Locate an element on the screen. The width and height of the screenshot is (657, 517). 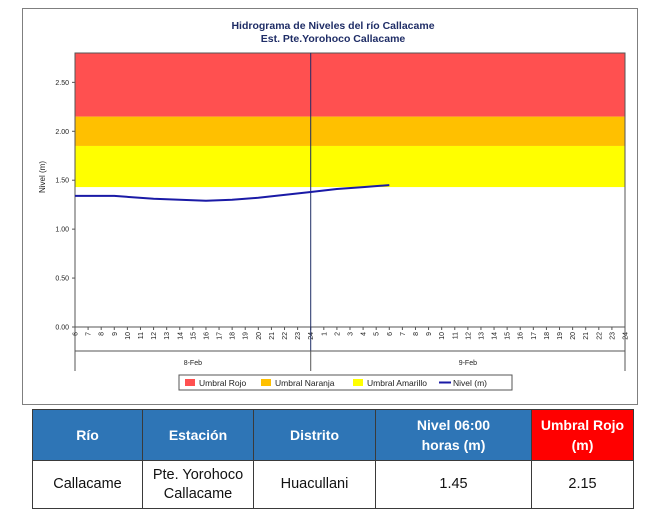
x-tick-label: 5 is located at coordinates (377, 334).